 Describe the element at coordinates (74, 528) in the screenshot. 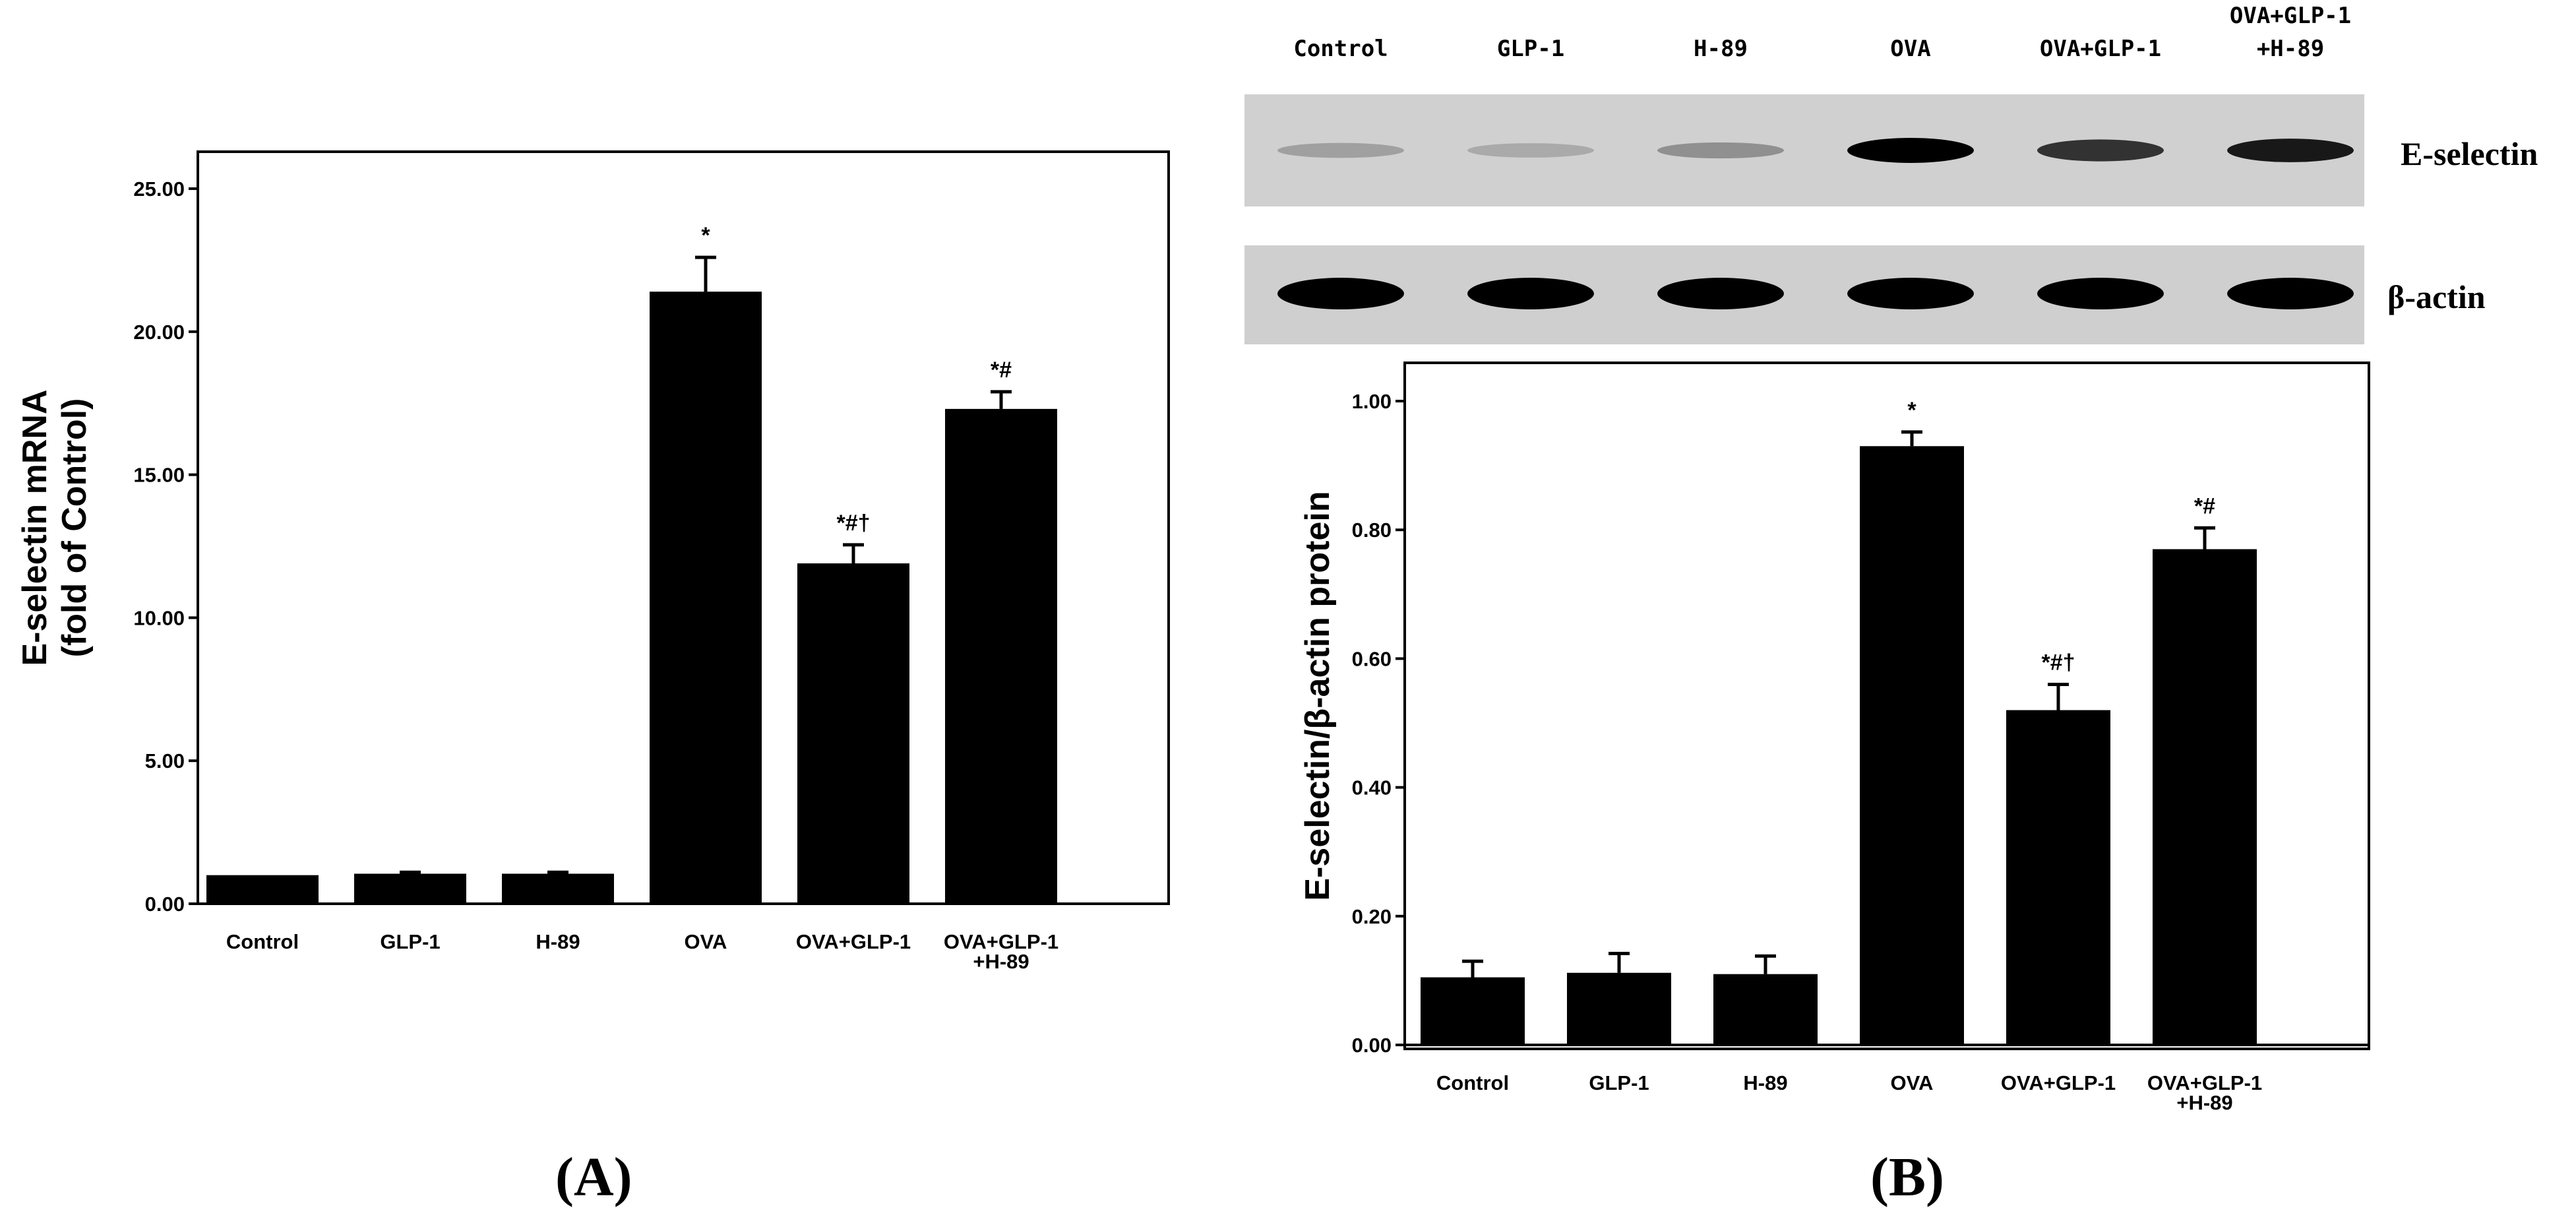

I see `chart-a-y-axis-subtitle: (fold of Control)` at that location.